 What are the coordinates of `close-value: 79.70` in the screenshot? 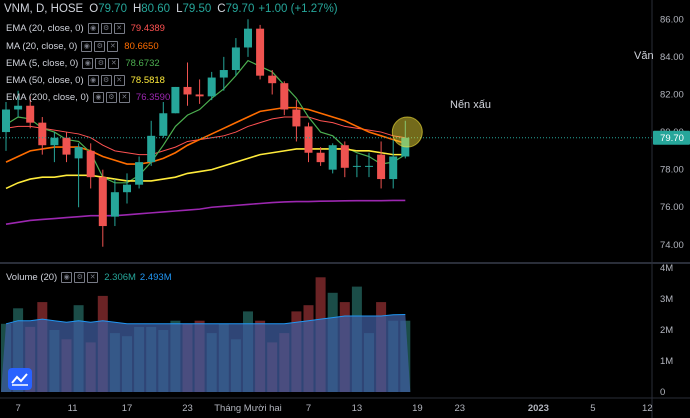 It's located at (240, 9).